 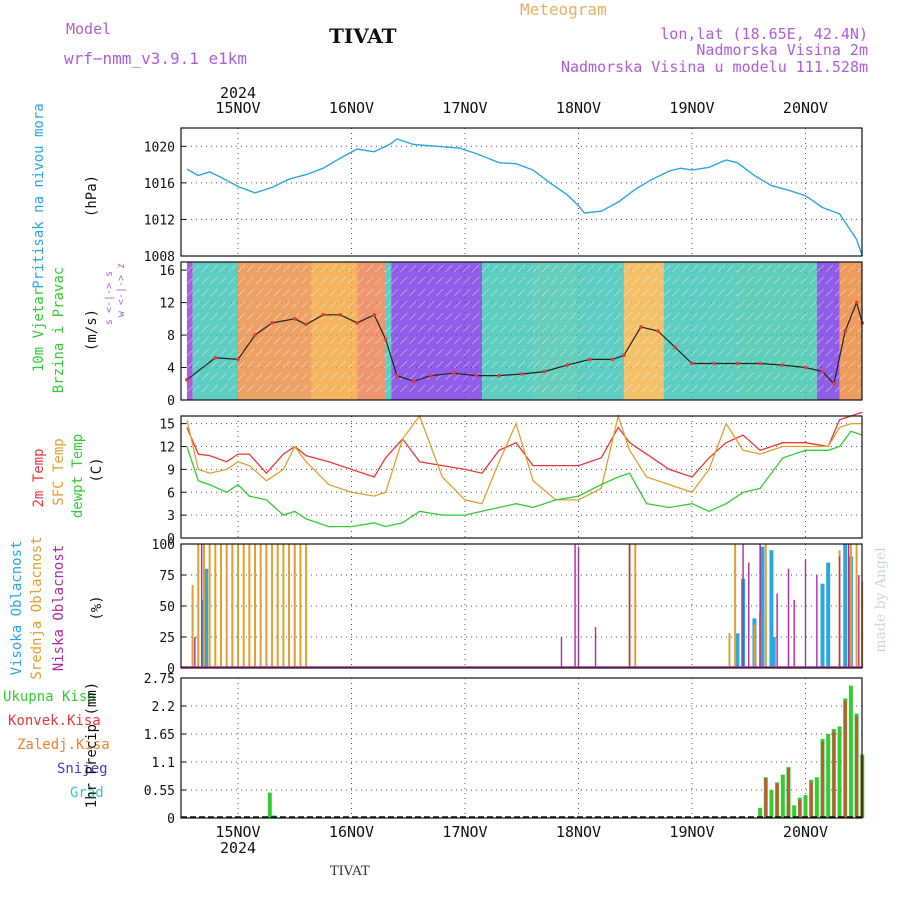 I want to click on sfc-ylabel: SFC Temp, so click(x=59, y=471).